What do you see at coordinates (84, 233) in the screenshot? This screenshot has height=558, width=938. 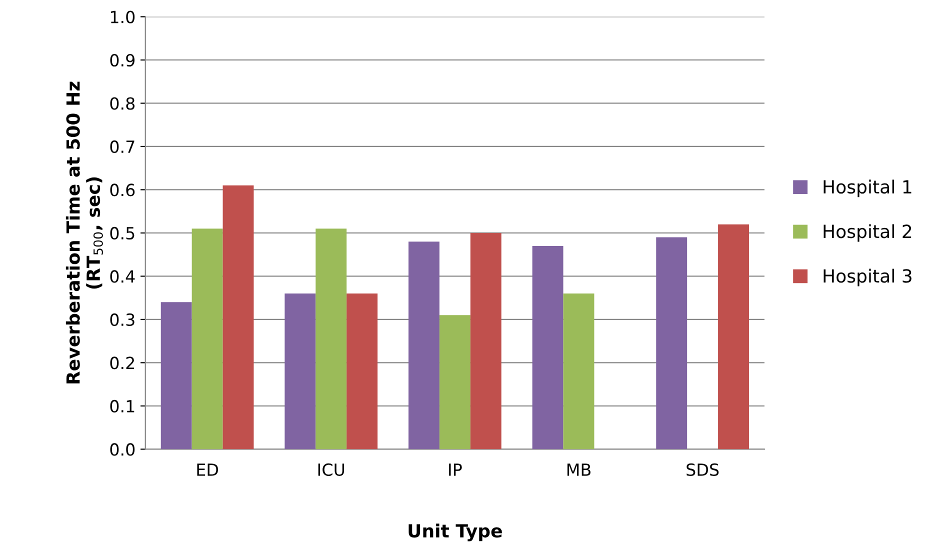 I see `y-axis-title: Reverberation Time at 500 Hz (RT$_{500}$, sec)` at bounding box center [84, 233].